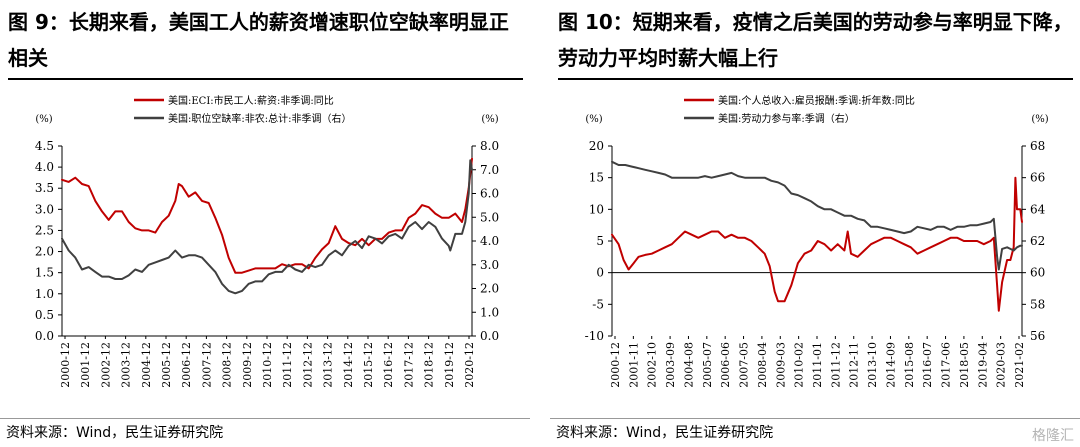 Image resolution: width=1080 pixels, height=447 pixels. What do you see at coordinates (328, 365) in the screenshot?
I see `x-tick-label: 2013-12` at bounding box center [328, 365].